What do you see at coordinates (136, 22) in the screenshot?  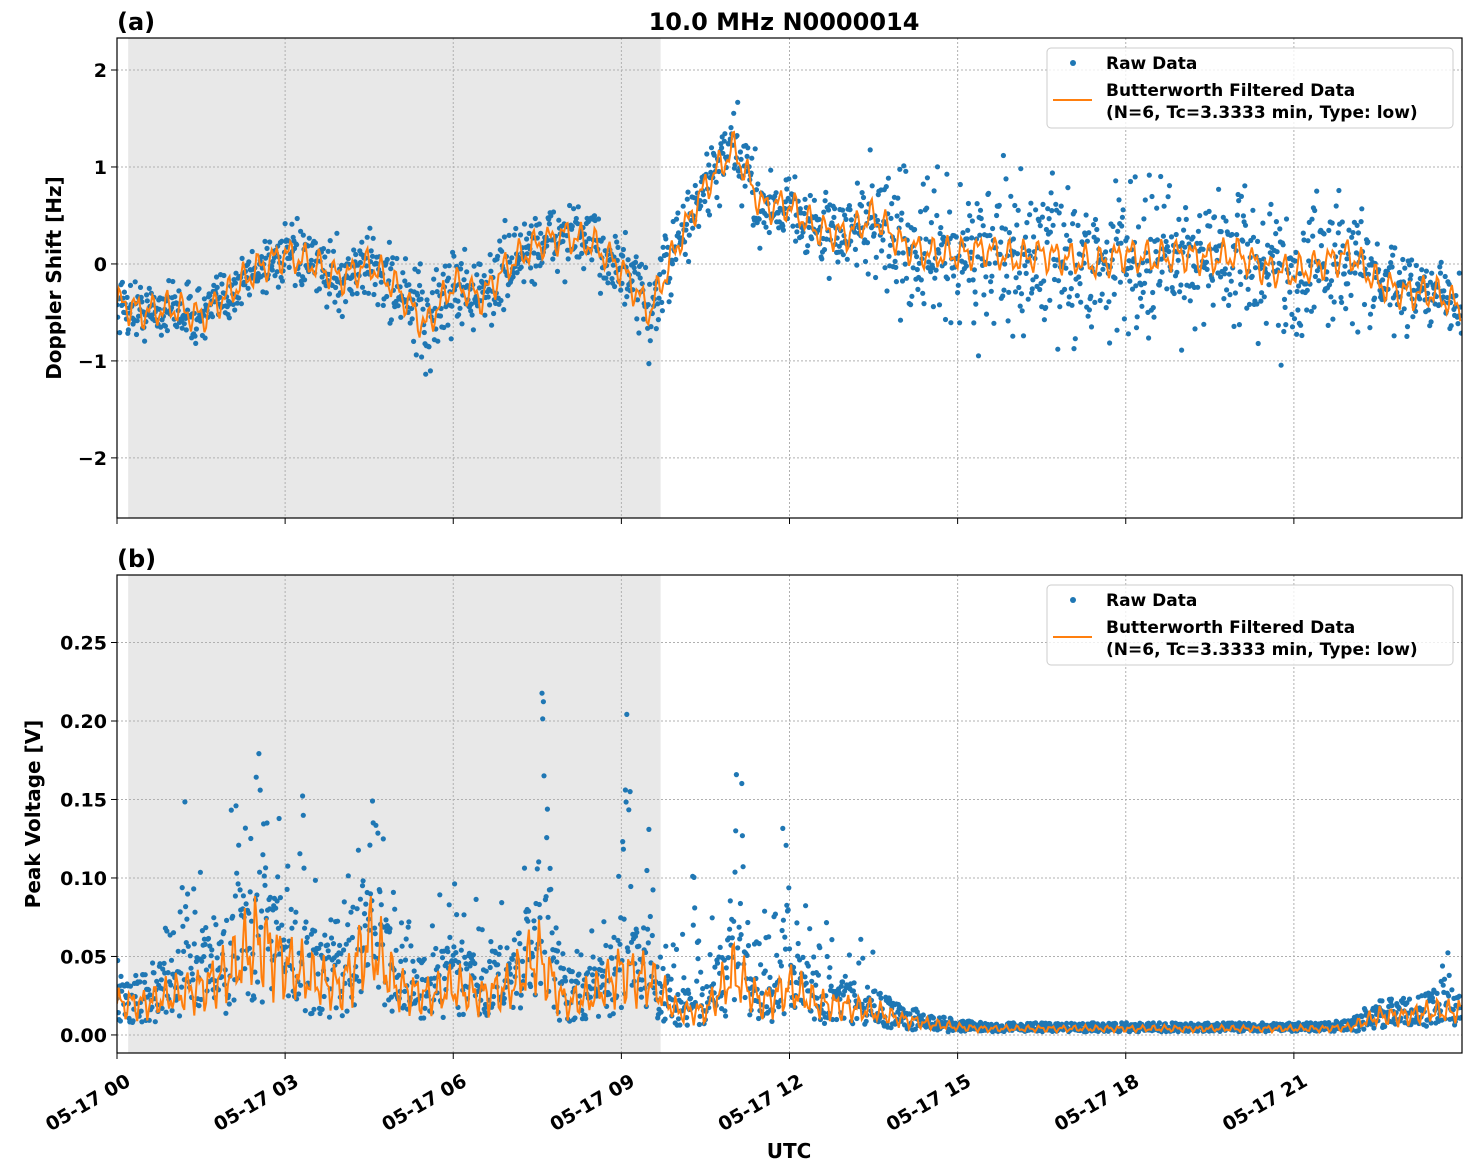 I see `panel-label: (a)` at bounding box center [136, 22].